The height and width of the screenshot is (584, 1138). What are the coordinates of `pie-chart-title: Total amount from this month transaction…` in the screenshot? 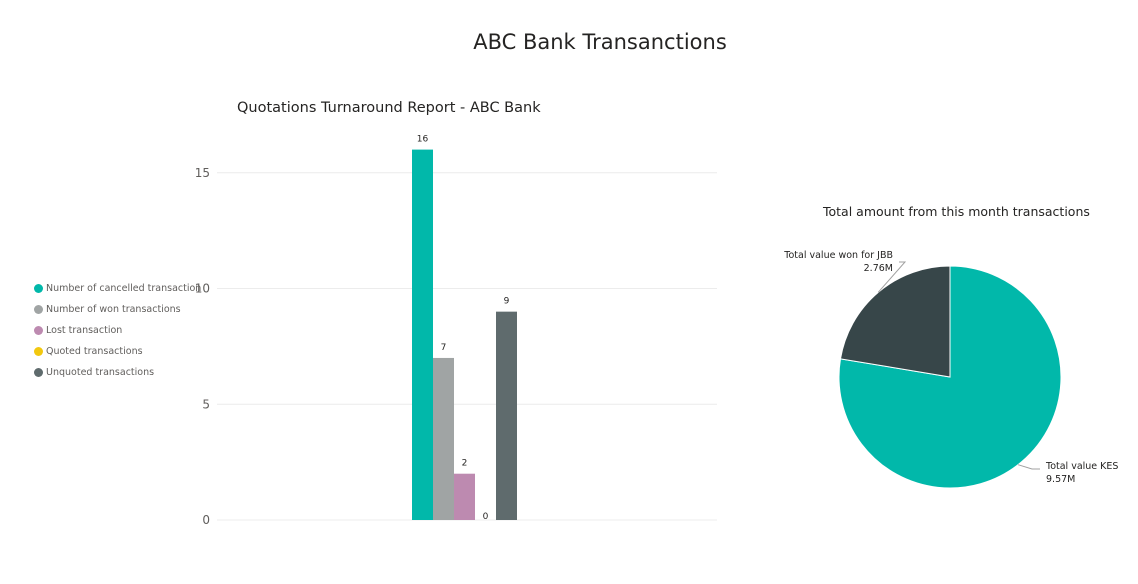 It's located at (956, 211).